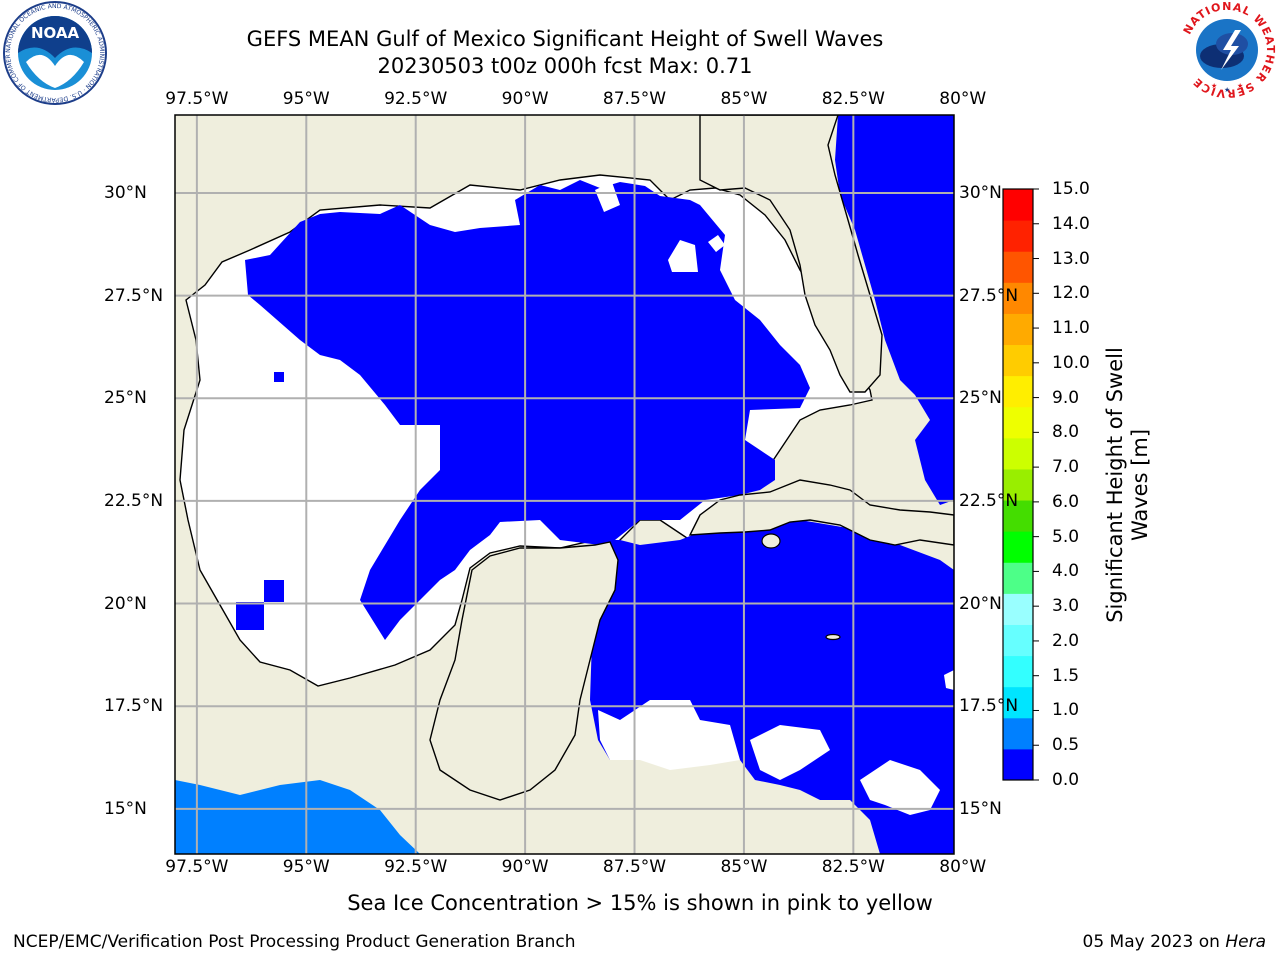 The width and height of the screenshot is (1280, 960). I want to click on lon-tick-label-bottom: 95°W, so click(306, 867).